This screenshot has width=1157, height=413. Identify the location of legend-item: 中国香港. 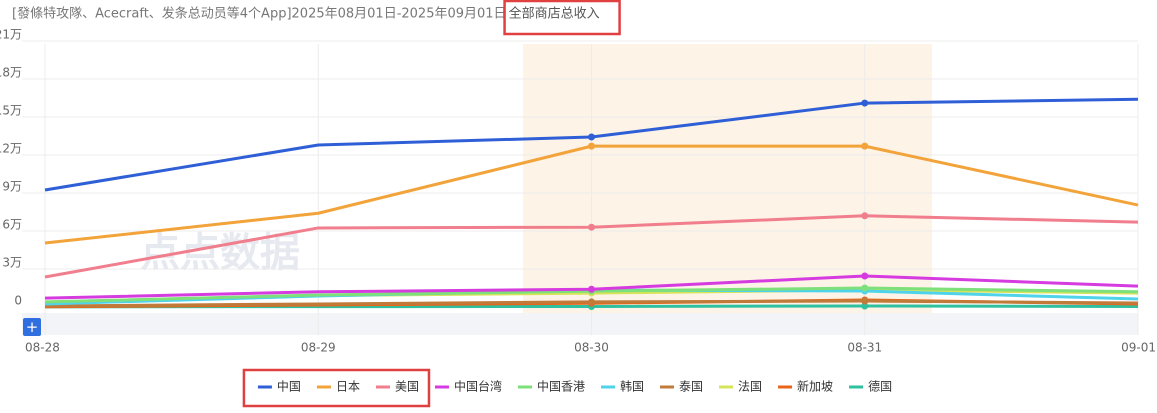
(551, 386).